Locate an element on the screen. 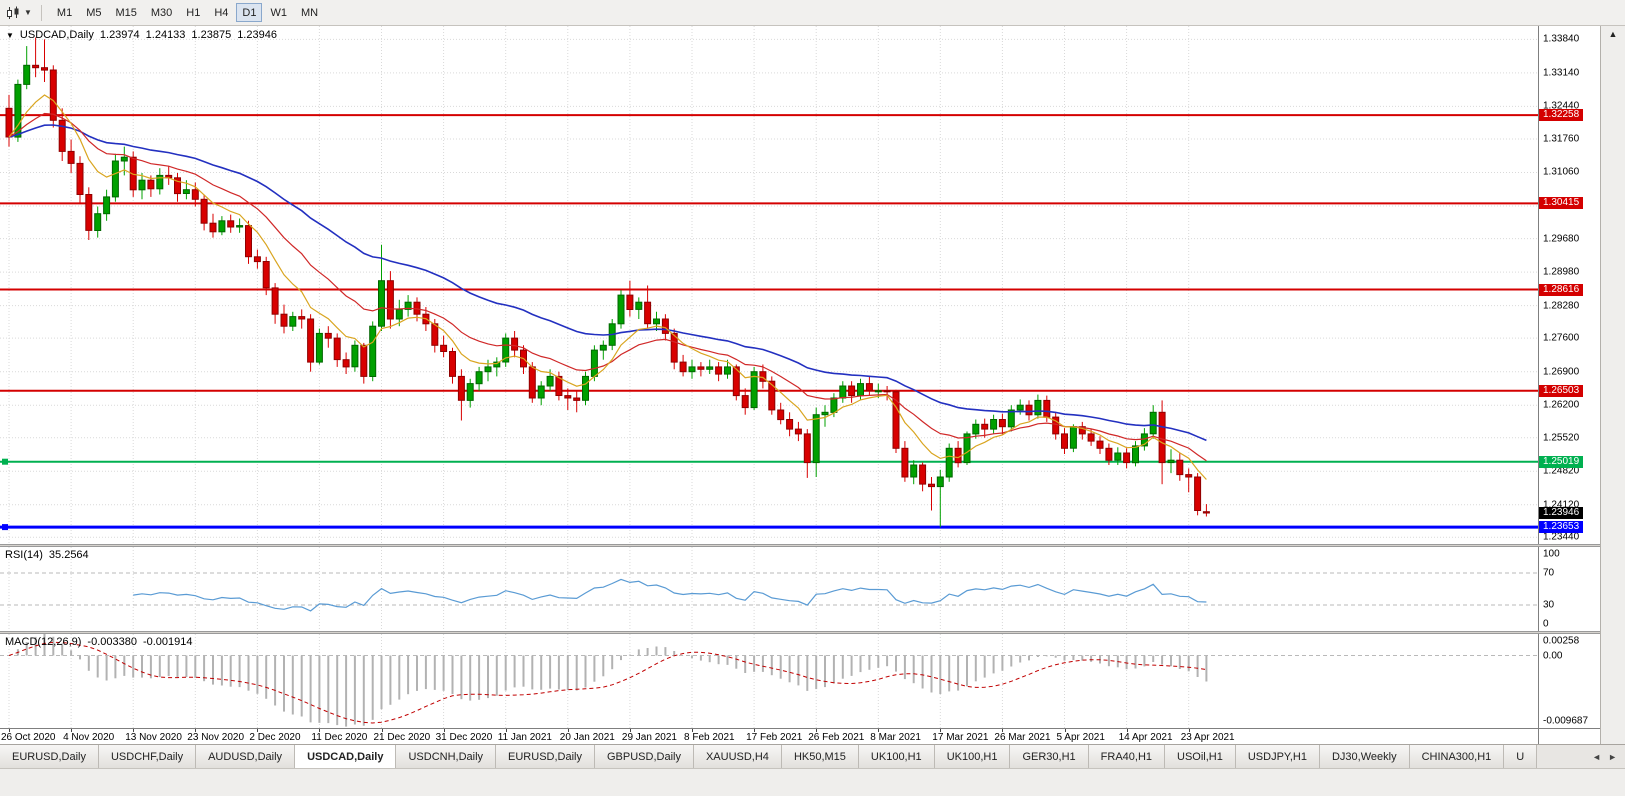 The height and width of the screenshot is (796, 1625). timeframe-button-m30: M30 is located at coordinates (161, 12).